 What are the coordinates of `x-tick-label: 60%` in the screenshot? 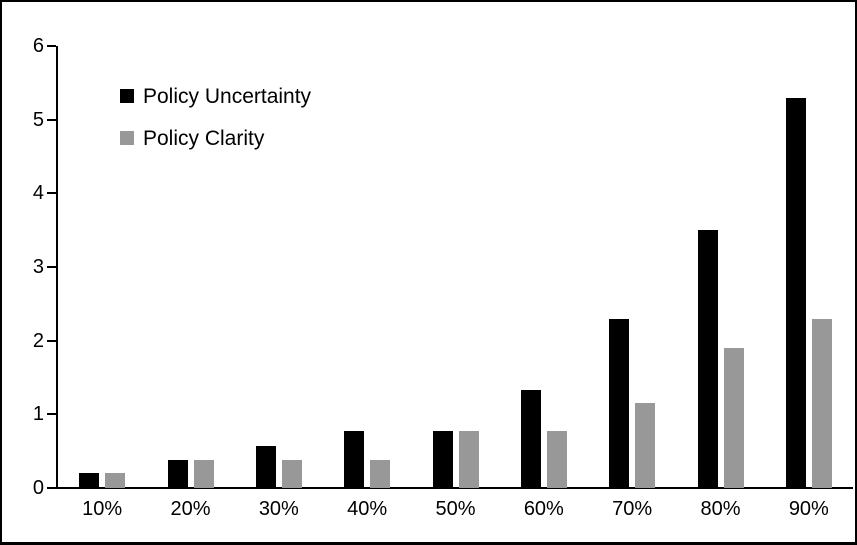 It's located at (543, 509).